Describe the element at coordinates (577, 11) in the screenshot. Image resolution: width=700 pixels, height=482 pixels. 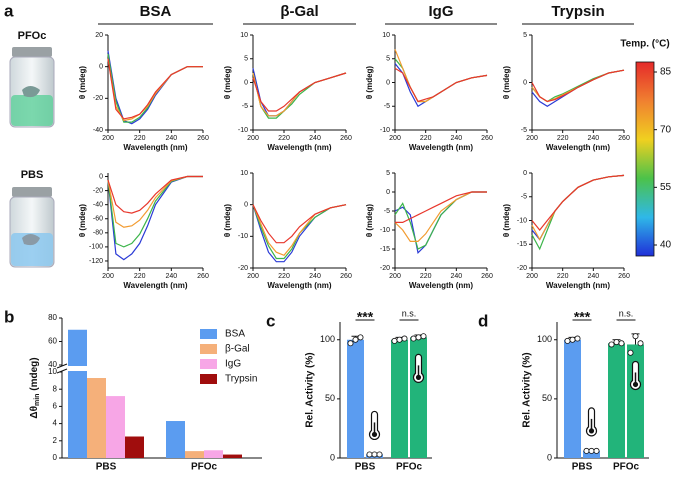
I see `column-title: Trypsin` at that location.